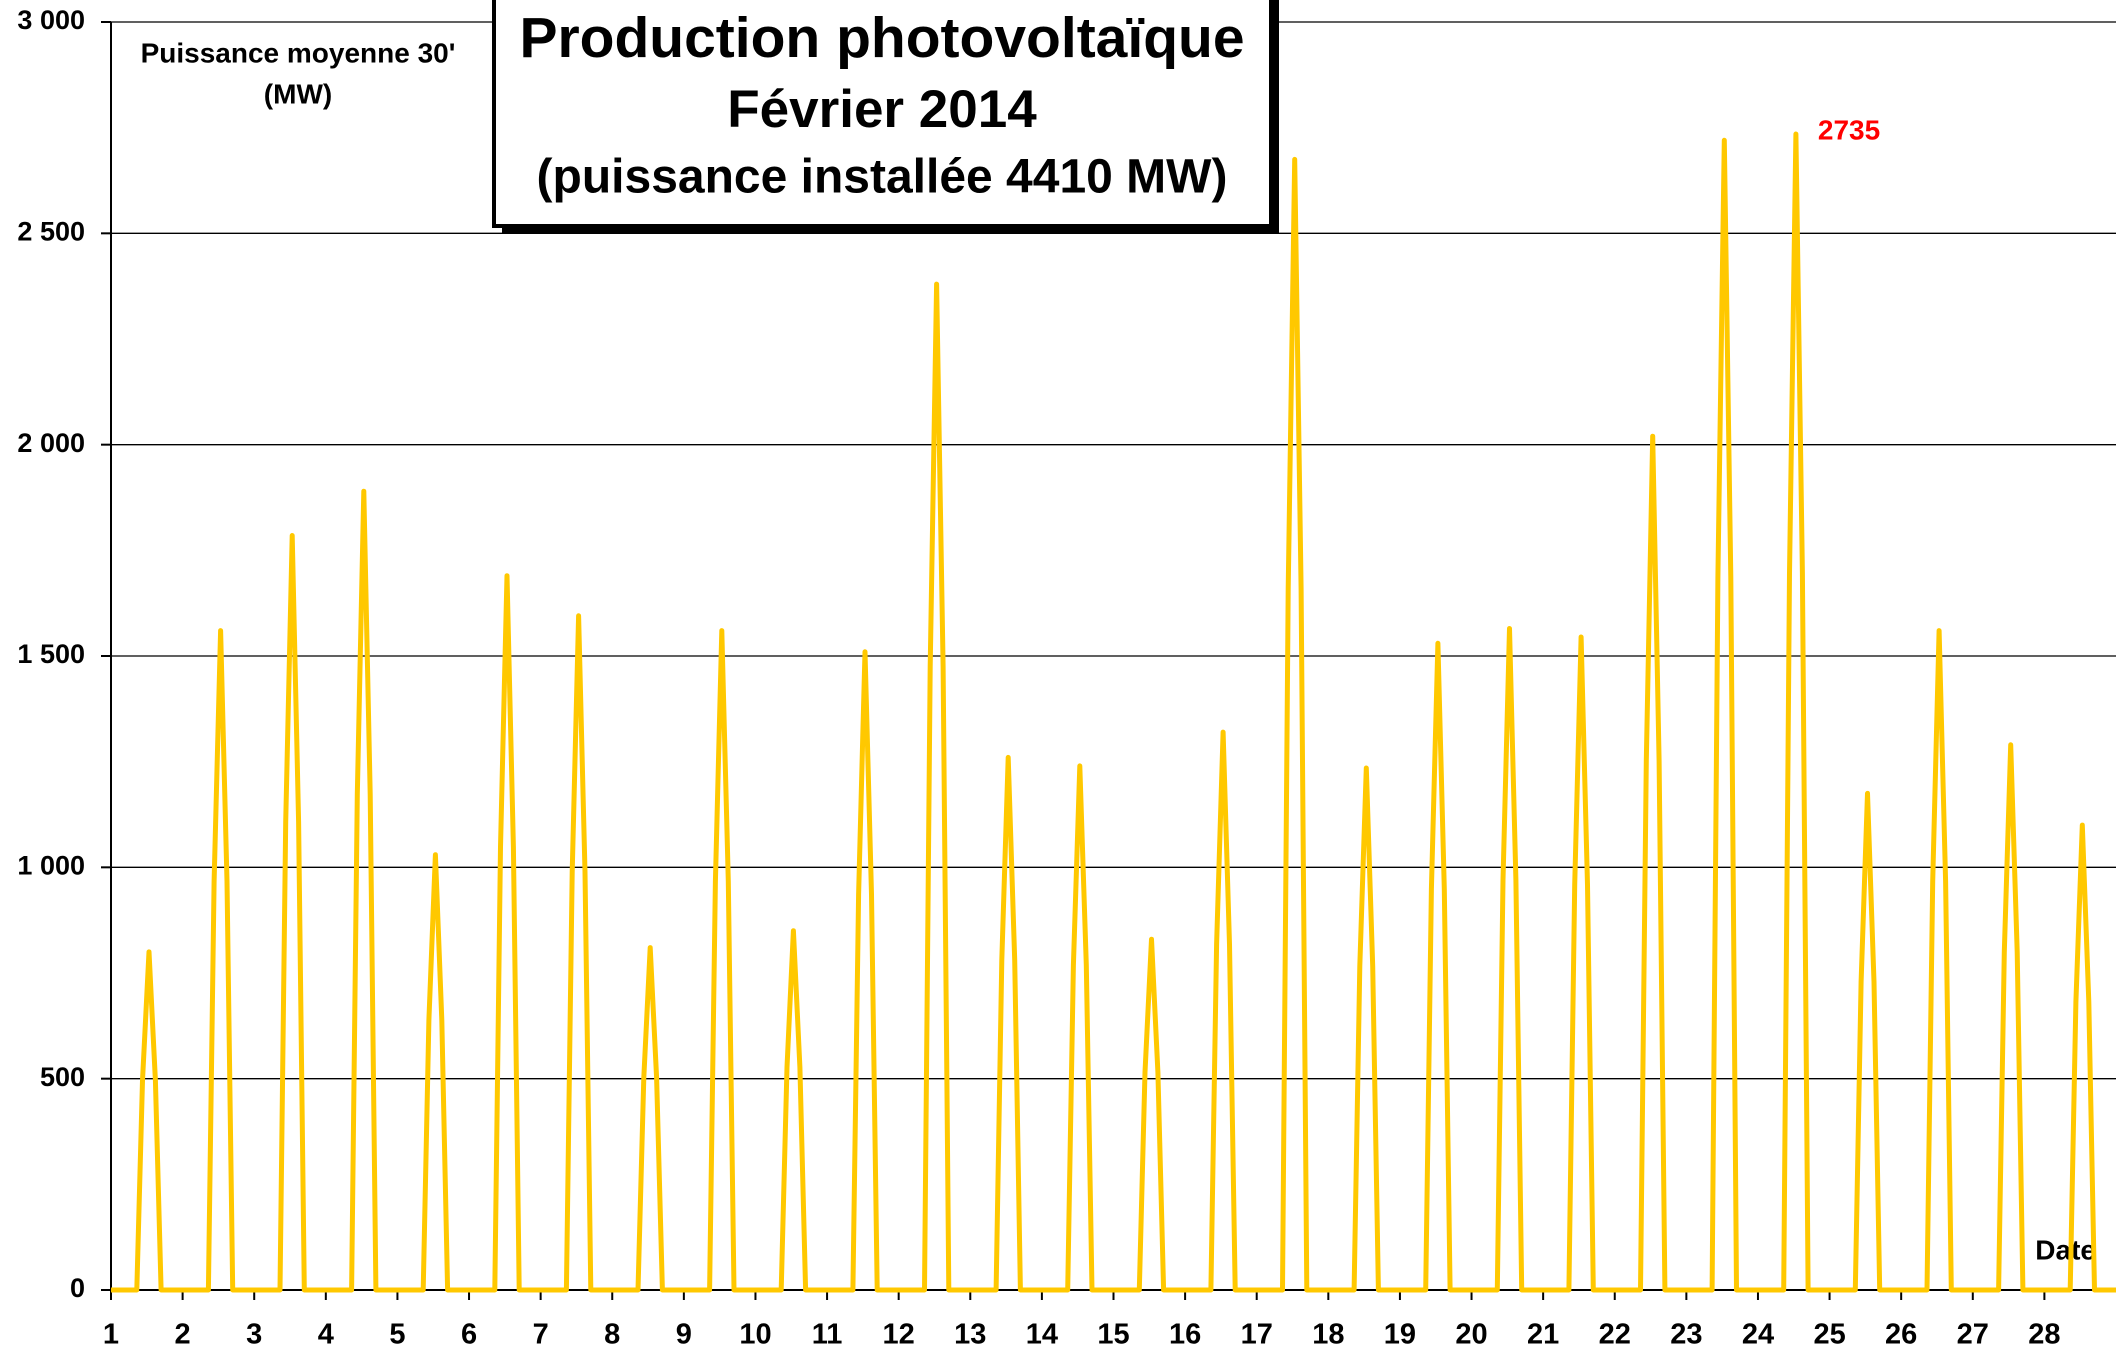  I want to click on x-axis-label: Date, so click(2065, 1249).